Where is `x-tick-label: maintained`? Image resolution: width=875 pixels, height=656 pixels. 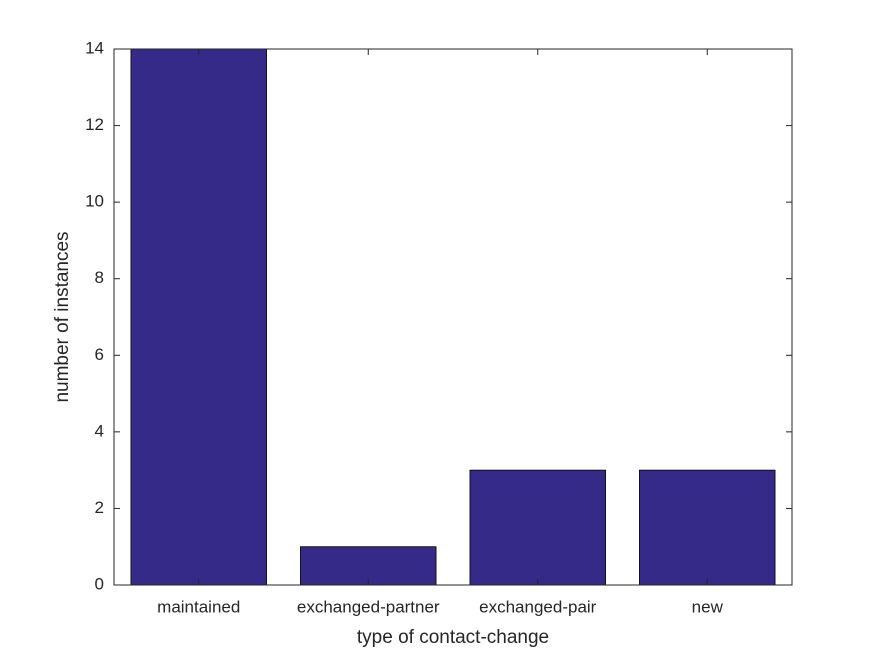 x-tick-label: maintained is located at coordinates (198, 606).